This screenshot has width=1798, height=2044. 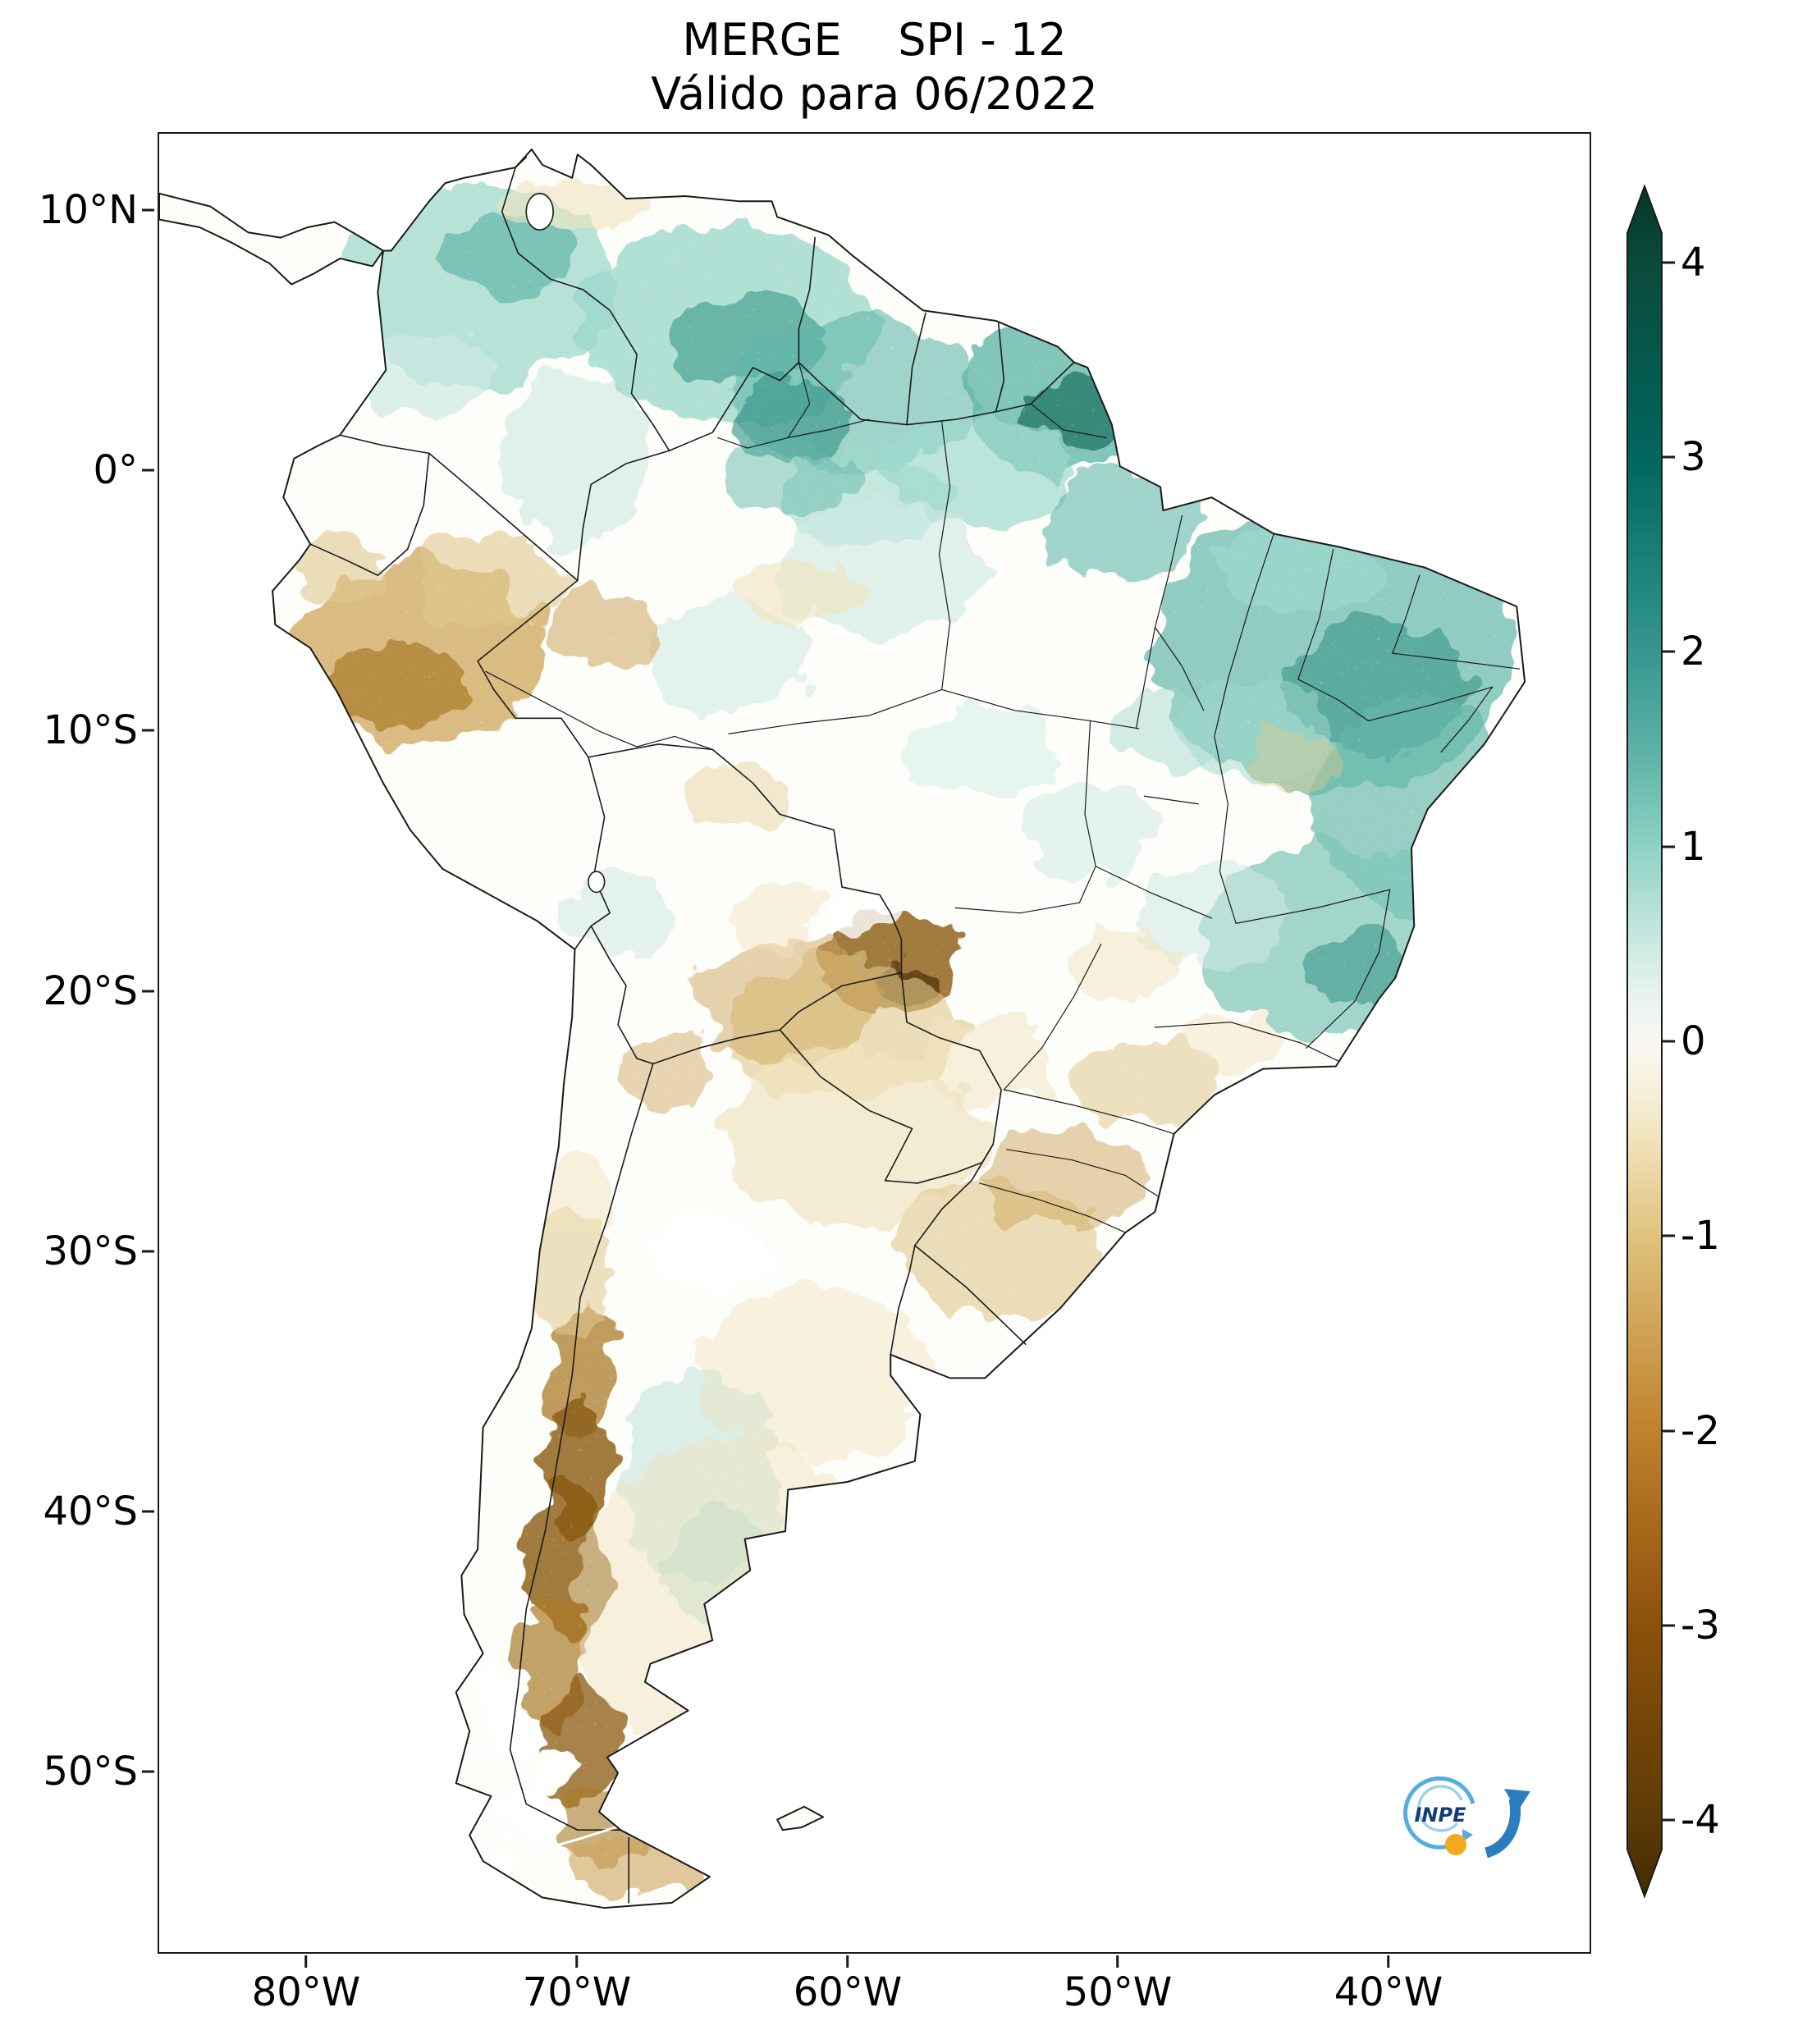 I want to click on inpe-logo: INPE, so click(x=1466, y=1821).